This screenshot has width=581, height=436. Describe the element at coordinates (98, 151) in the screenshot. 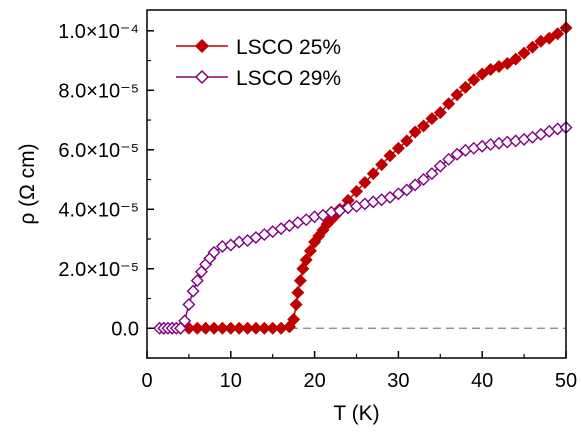

I see `y-tick-label: 6.0×10⁻⁵` at that location.